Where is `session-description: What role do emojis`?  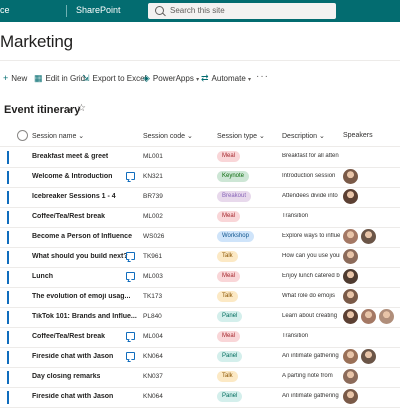 session-description: What role do emojis is located at coordinates (309, 296).